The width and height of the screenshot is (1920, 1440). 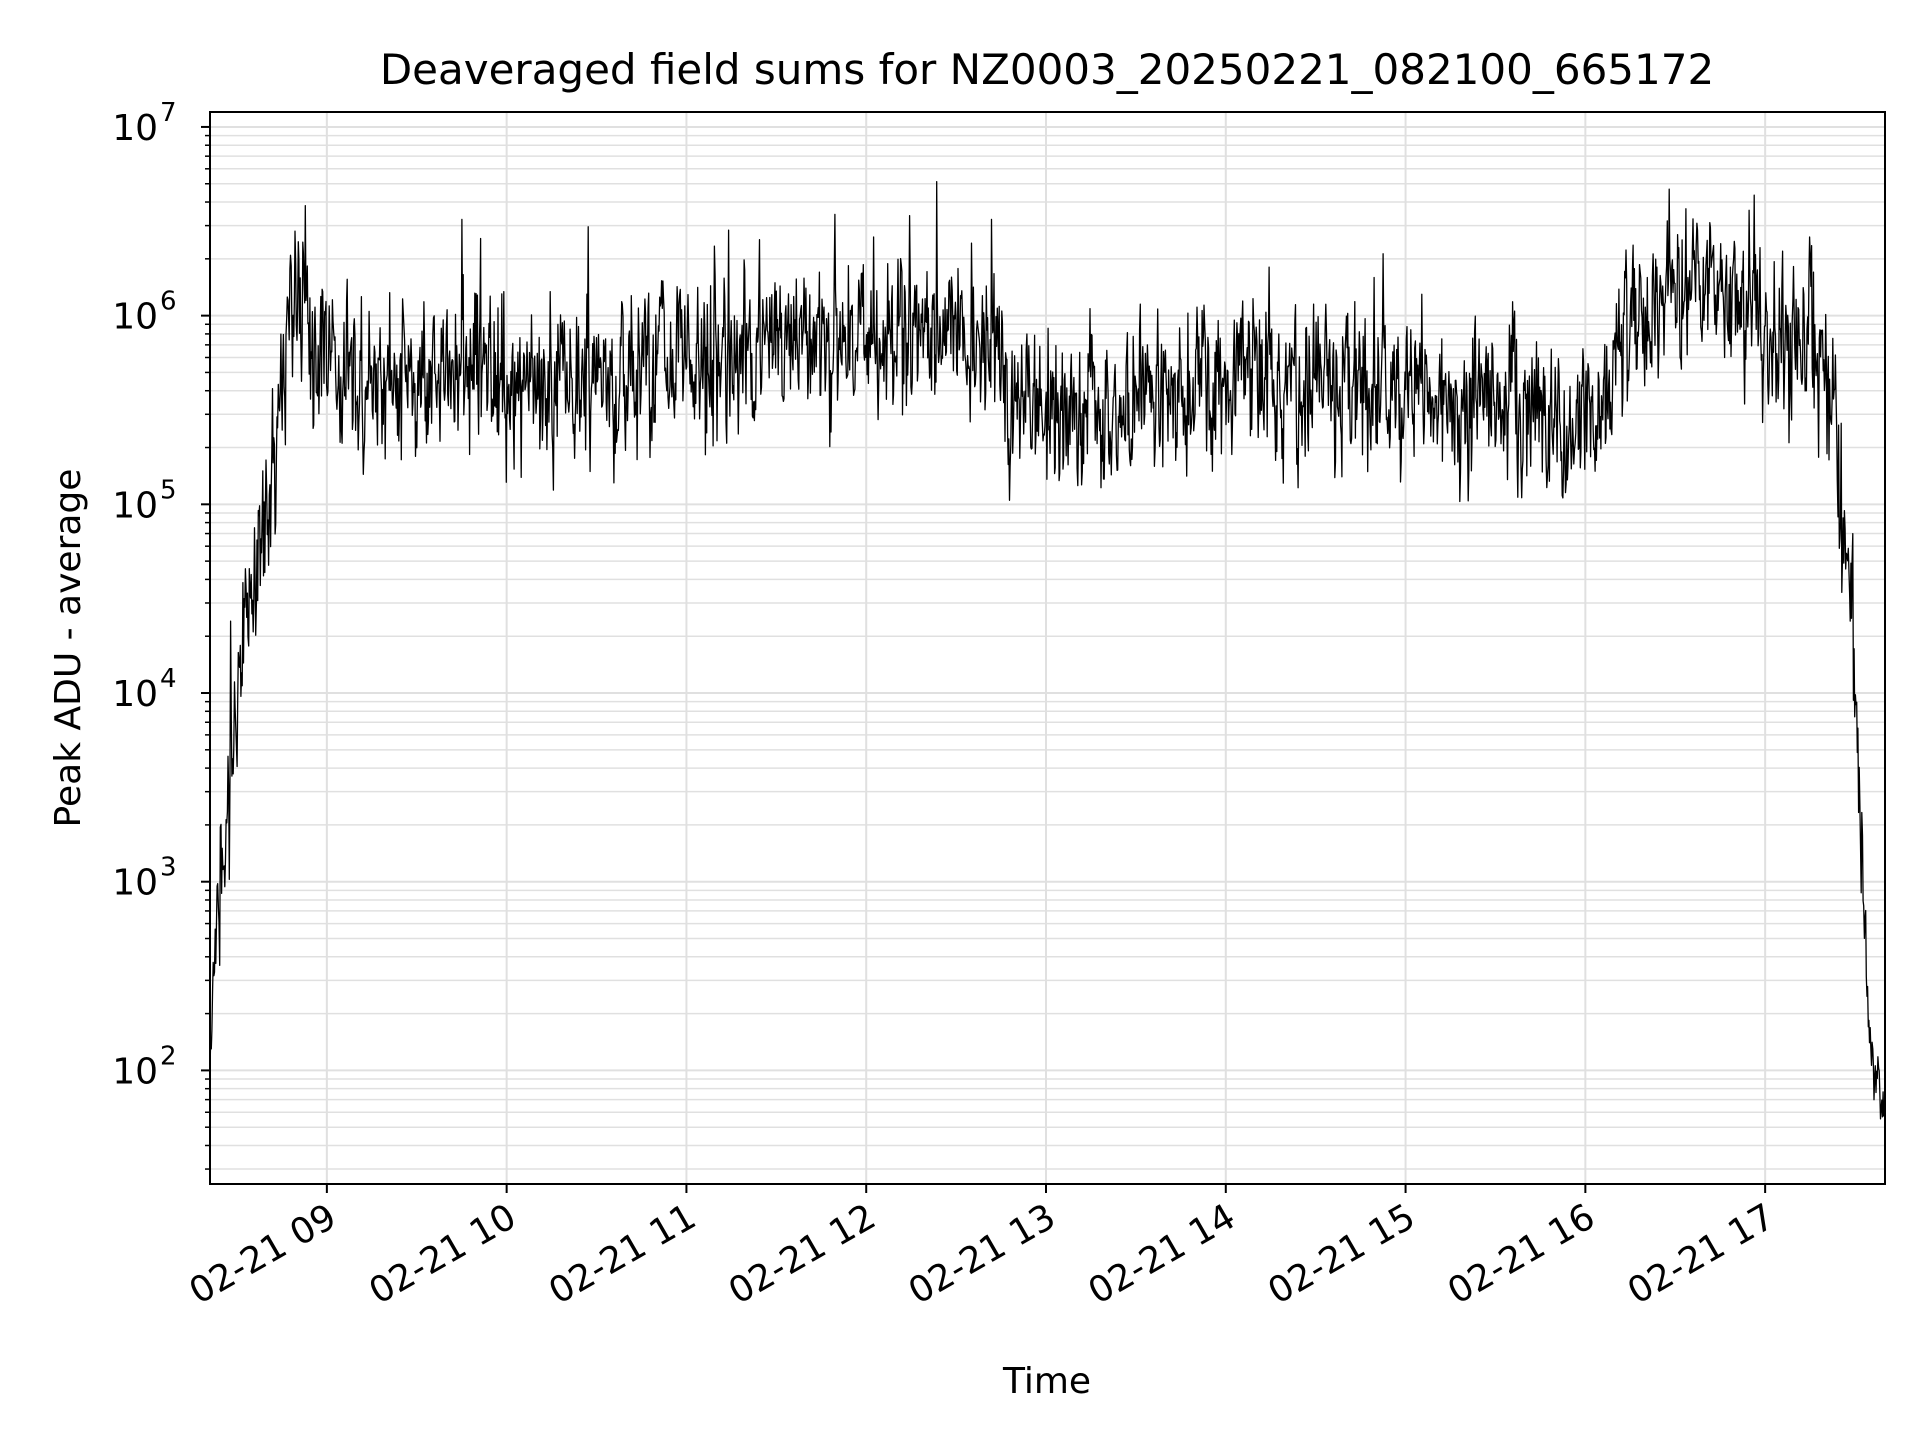 I want to click on y-tick-exponent: 6, so click(x=168, y=302).